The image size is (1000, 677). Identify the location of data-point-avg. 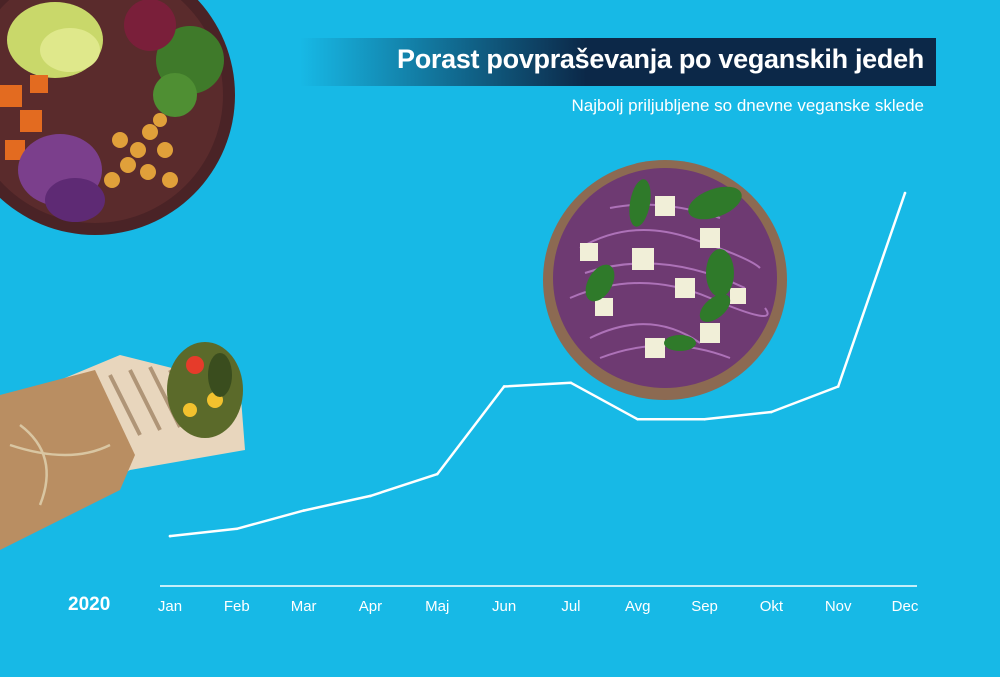
(638, 419).